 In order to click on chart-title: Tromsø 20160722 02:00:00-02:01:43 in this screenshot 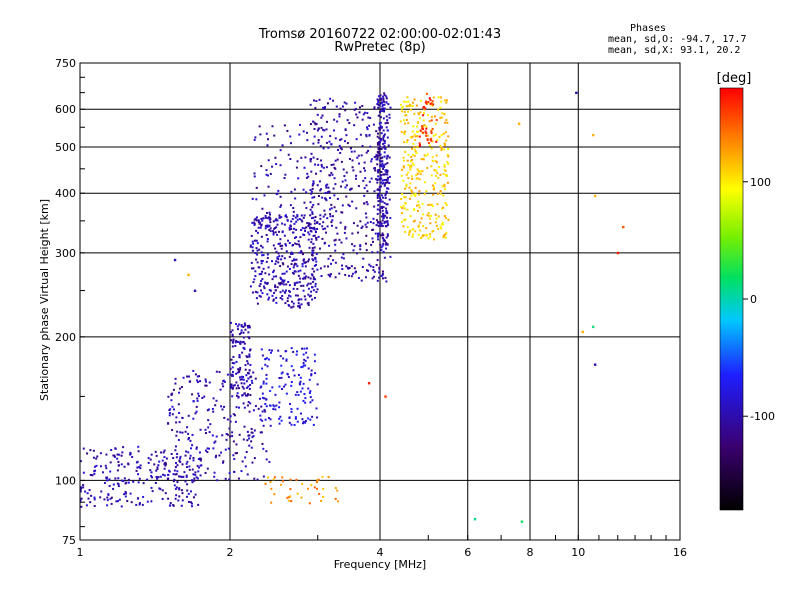, I will do `click(379, 34)`.